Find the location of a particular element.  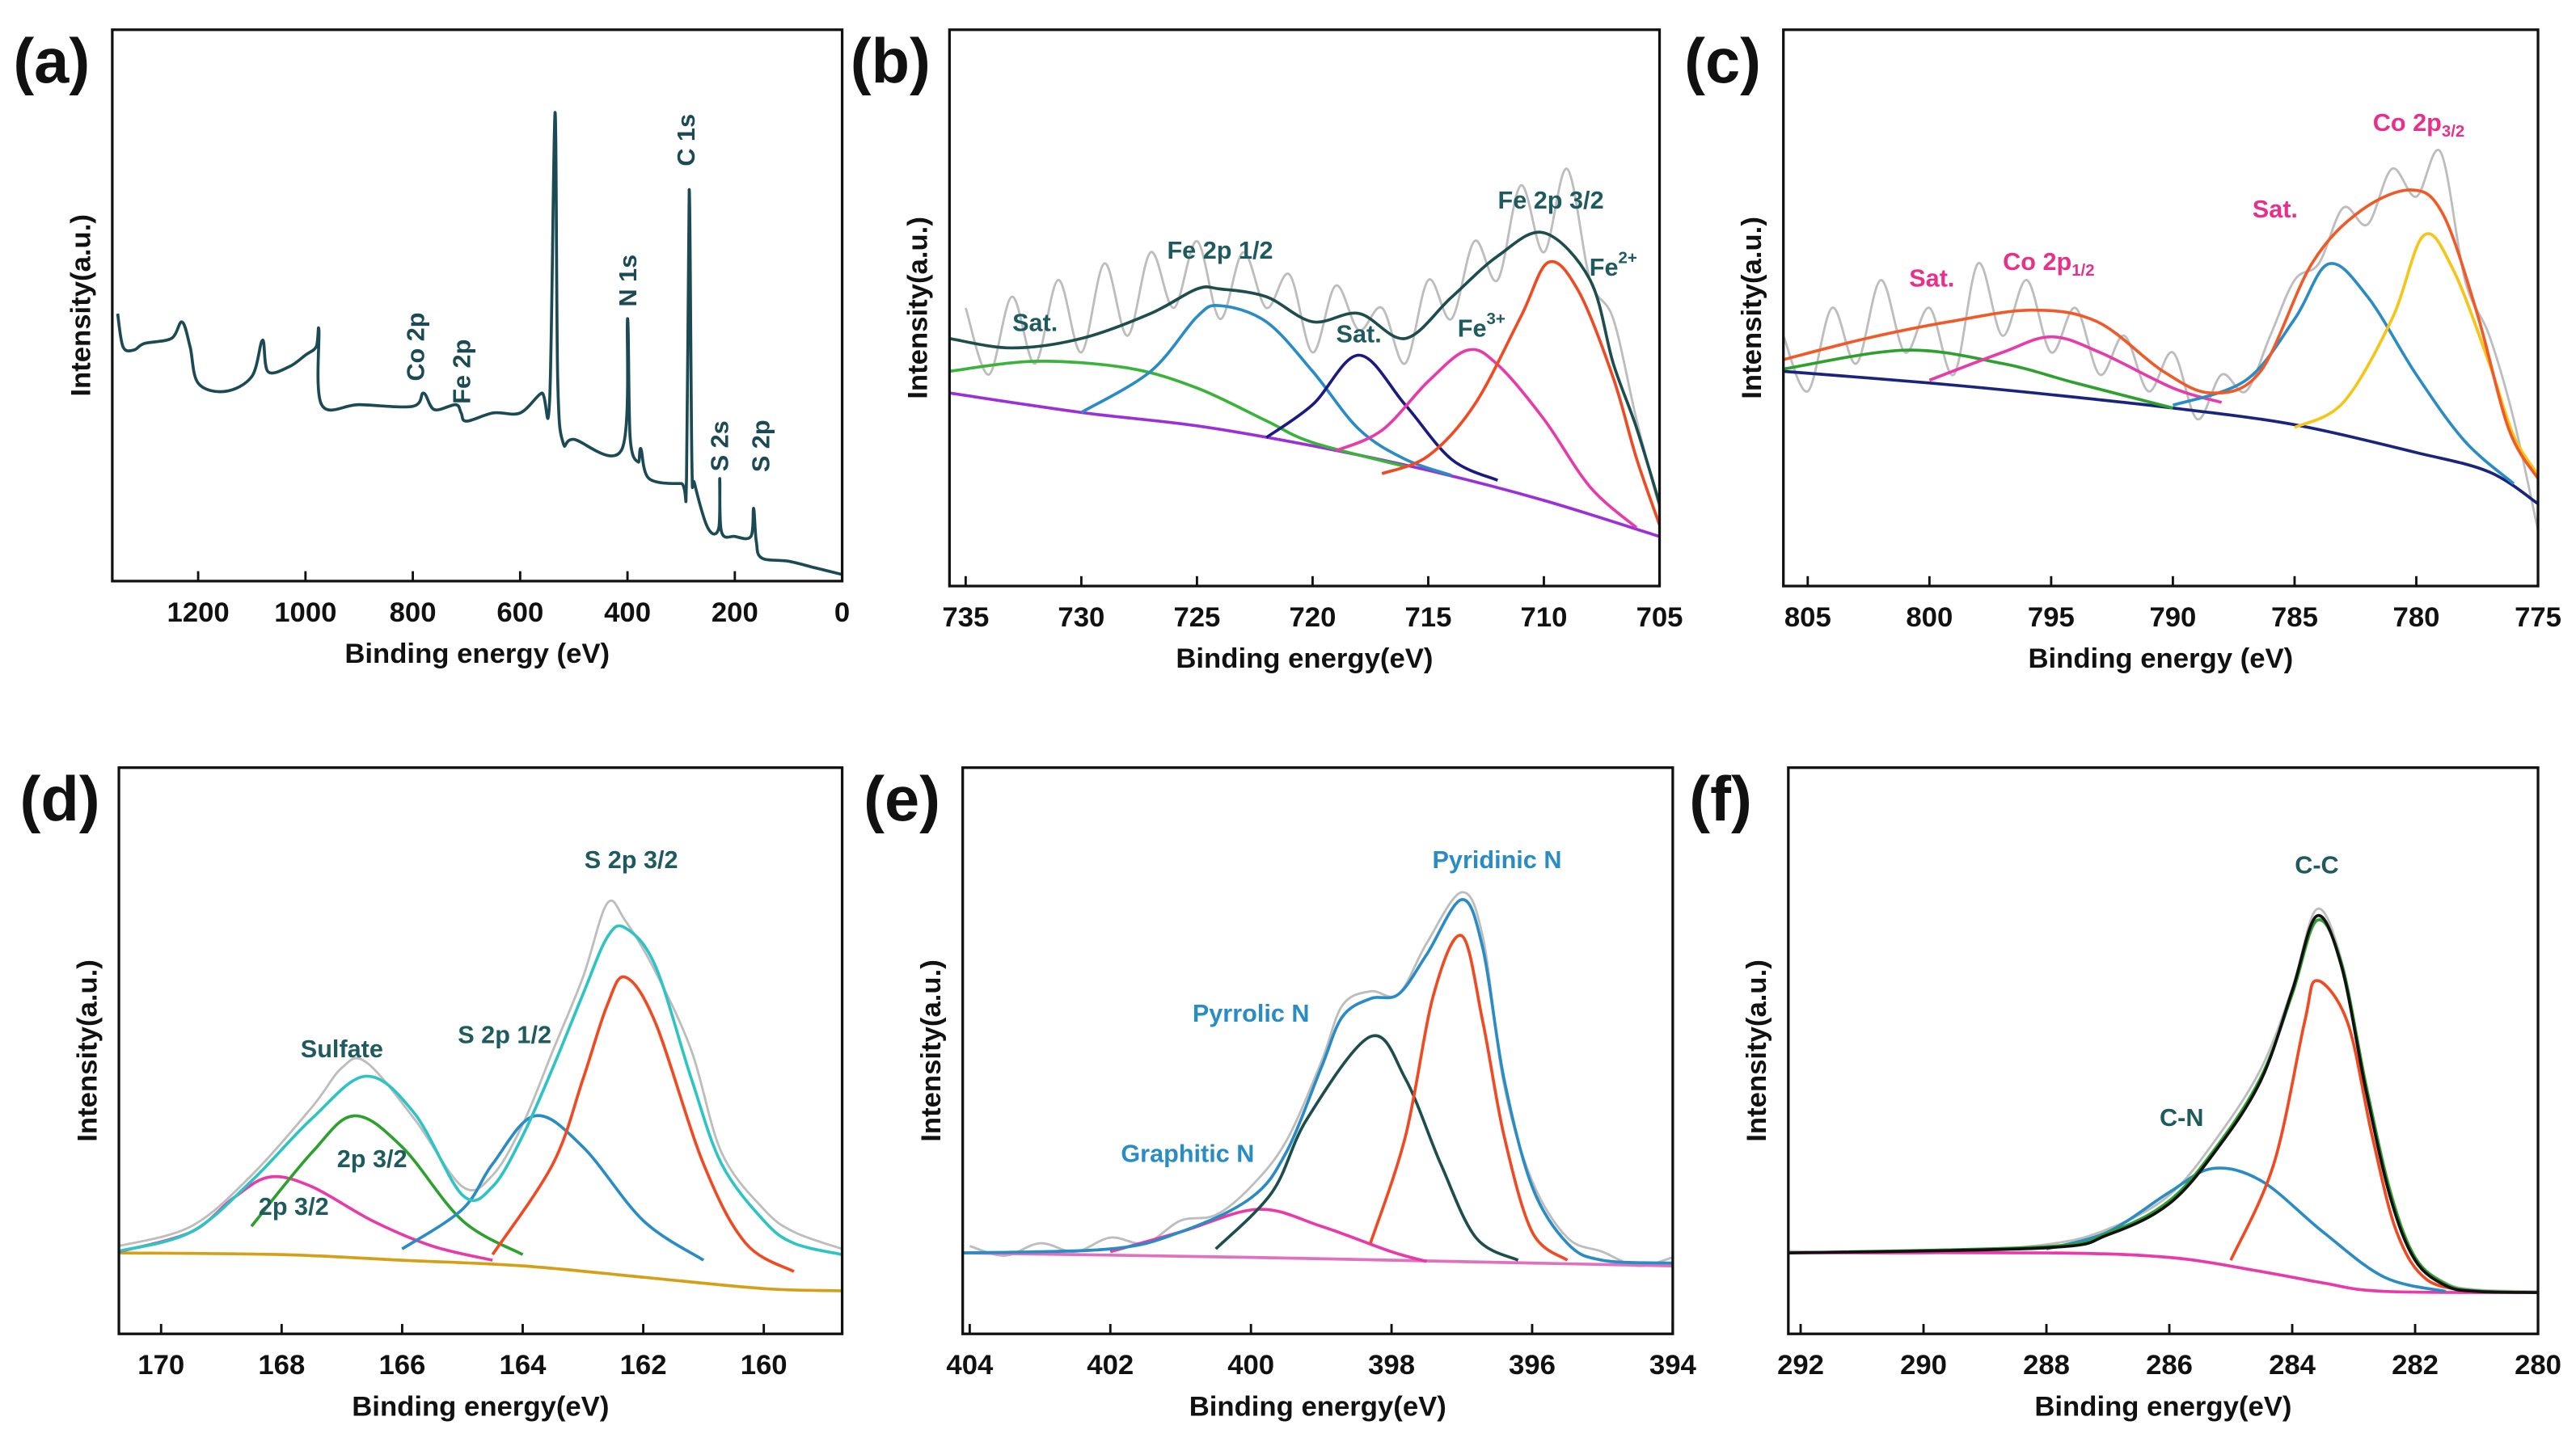

x-tick-label: 775 is located at coordinates (2538, 617).